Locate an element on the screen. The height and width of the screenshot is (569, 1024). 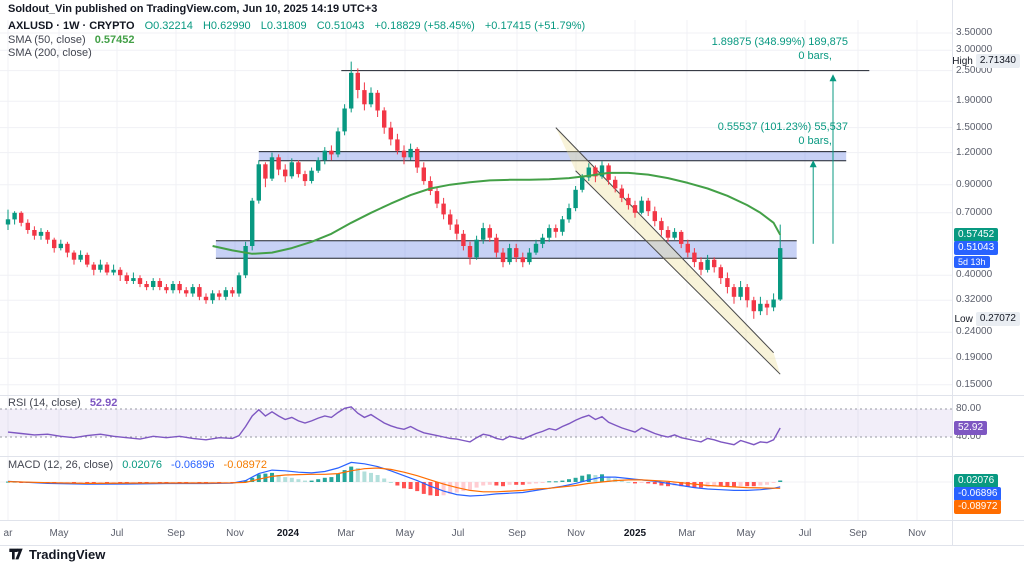
symbol-title: AXLUSD · 1W · CRYPTO is located at coordinates (71, 26).